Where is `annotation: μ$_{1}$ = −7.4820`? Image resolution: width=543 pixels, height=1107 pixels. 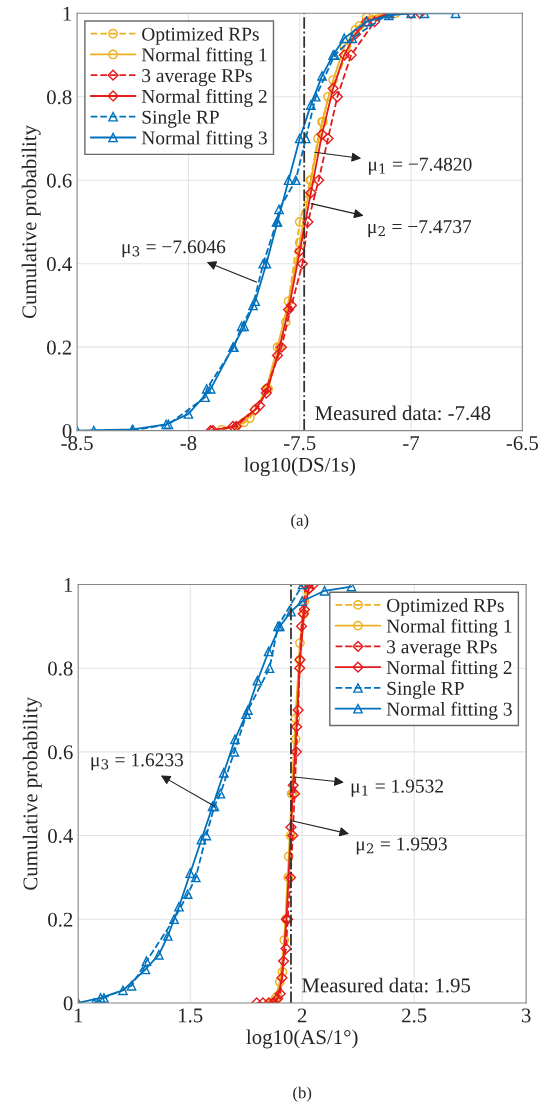
annotation: μ$_{1}$ = −7.4820 is located at coordinates (420, 166).